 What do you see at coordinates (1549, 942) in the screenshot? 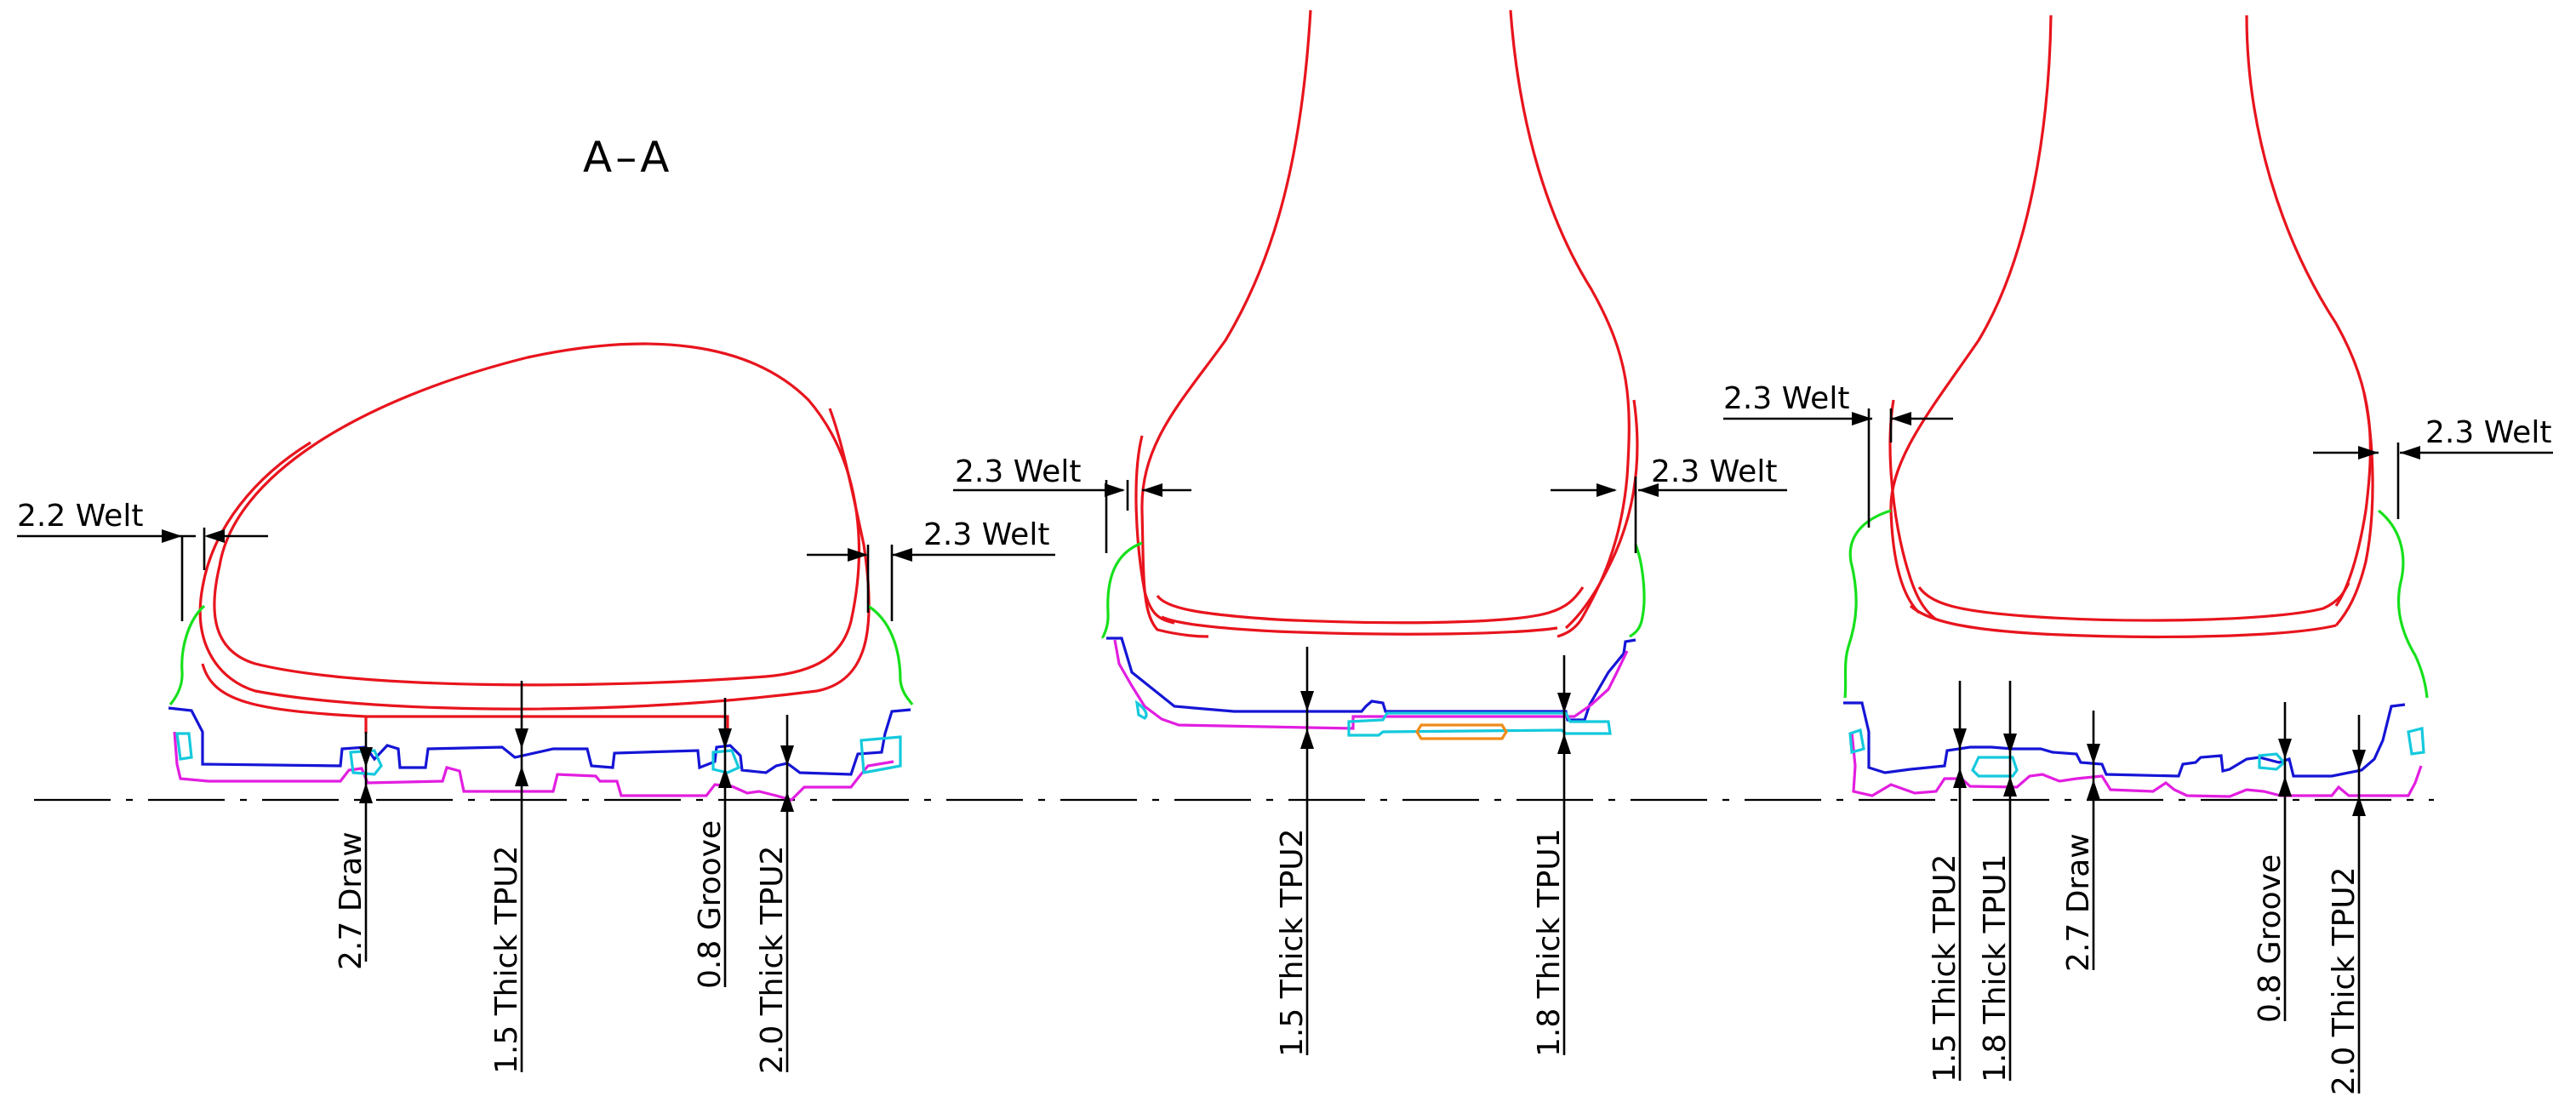
I see `middle-thick2-label: 1.8 Thick TPU1` at bounding box center [1549, 942].